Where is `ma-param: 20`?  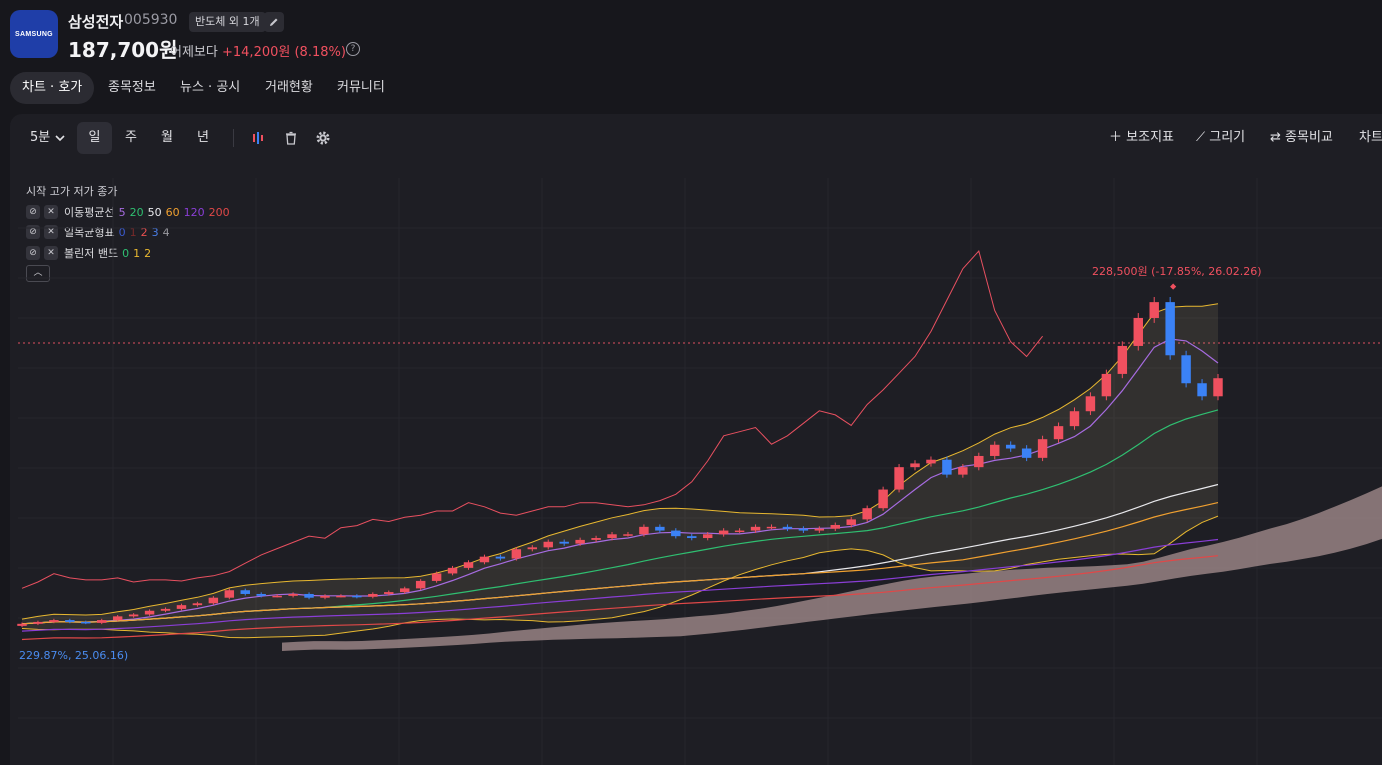 ma-param: 20 is located at coordinates (136, 212).